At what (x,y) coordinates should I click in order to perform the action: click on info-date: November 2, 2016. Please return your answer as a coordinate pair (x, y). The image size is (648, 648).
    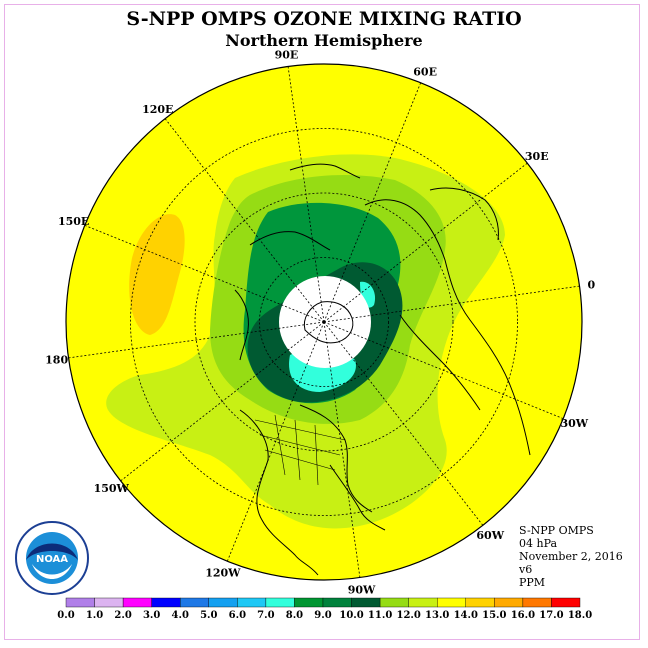
    Looking at the image, I should click on (571, 556).